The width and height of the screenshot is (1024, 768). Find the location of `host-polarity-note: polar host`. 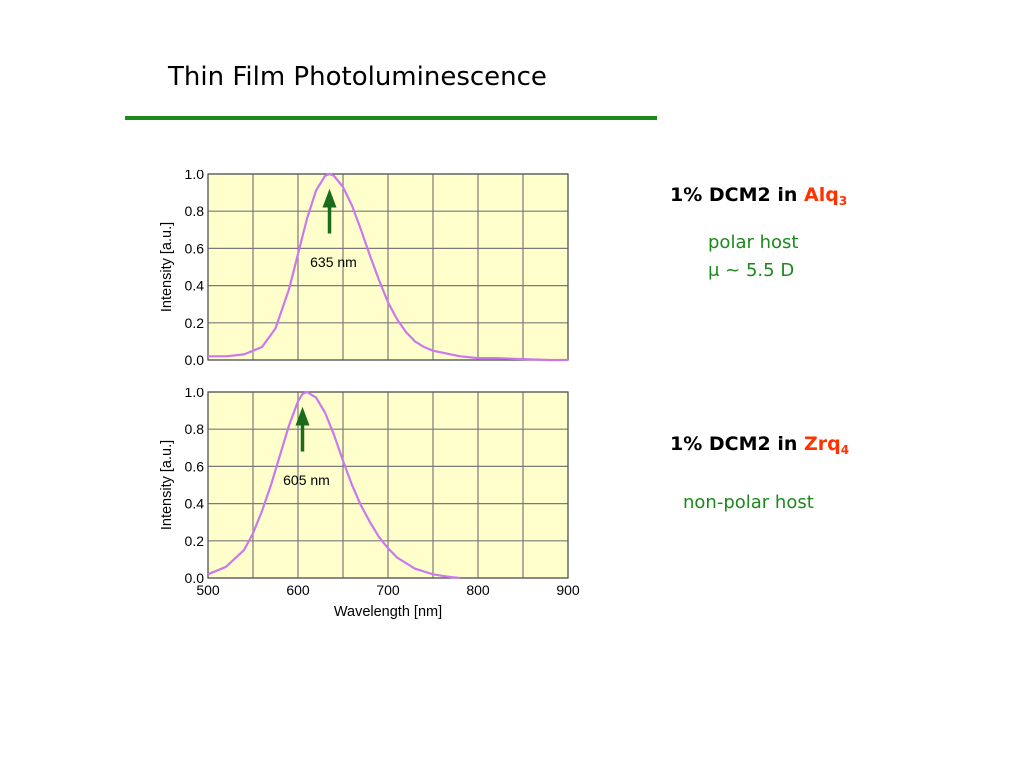

host-polarity-note: polar host is located at coordinates (753, 242).